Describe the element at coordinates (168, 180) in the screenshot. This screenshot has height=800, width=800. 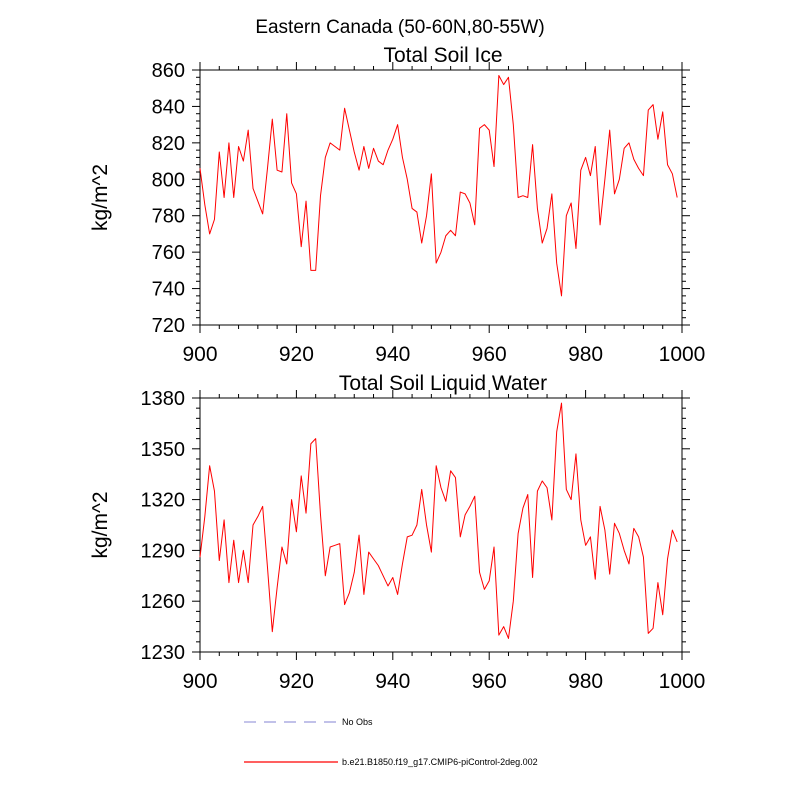
I see `y-tick-label: 800` at that location.